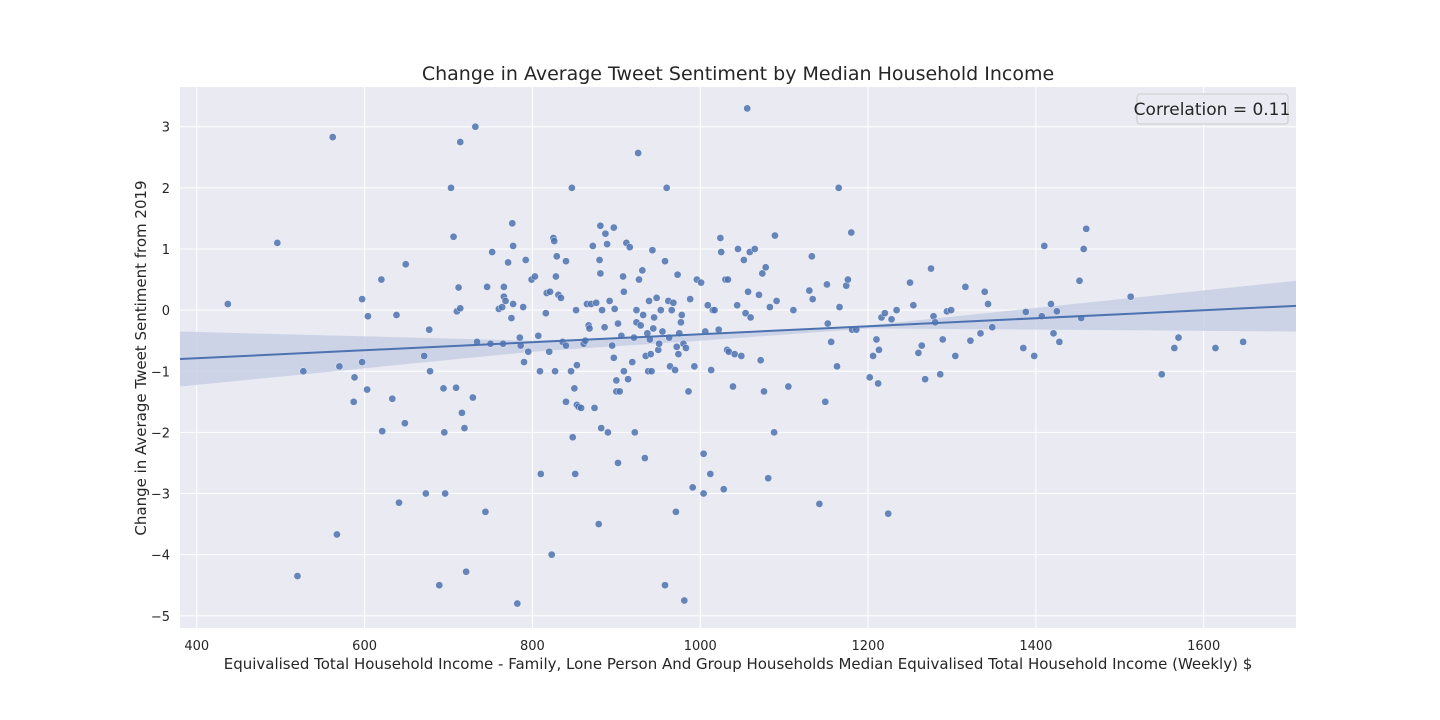  What do you see at coordinates (1212, 109) in the screenshot?
I see `legend-box` at bounding box center [1212, 109].